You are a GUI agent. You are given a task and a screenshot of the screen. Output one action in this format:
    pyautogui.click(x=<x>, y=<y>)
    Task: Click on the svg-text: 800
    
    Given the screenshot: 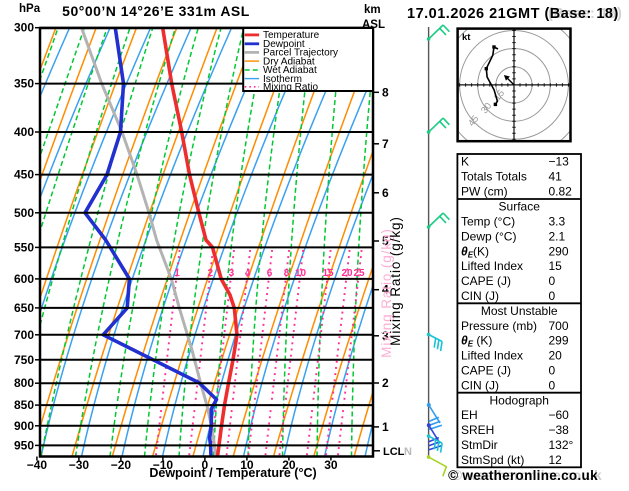 What is the action you would take?
    pyautogui.click(x=24, y=383)
    